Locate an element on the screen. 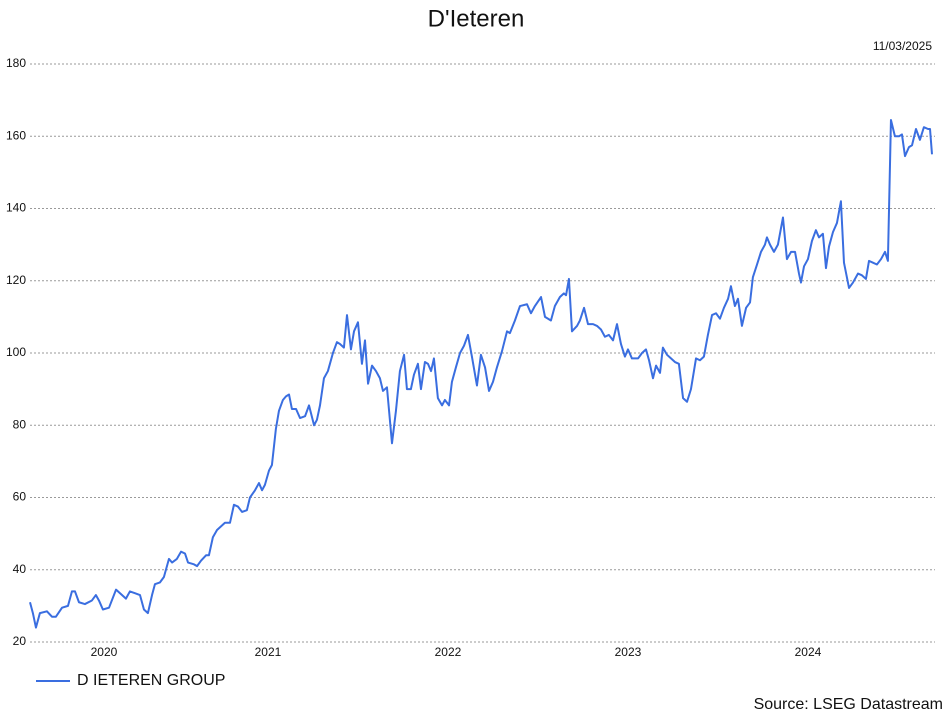 Image resolution: width=950 pixels, height=722 pixels. x-tick-label: 2020 is located at coordinates (104, 652).